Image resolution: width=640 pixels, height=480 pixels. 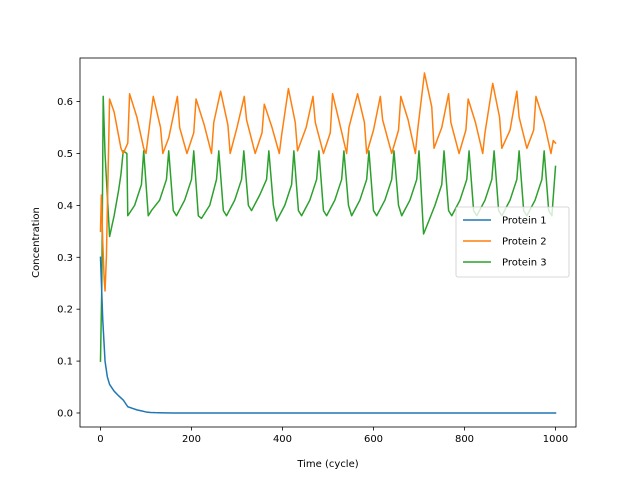 What do you see at coordinates (100, 439) in the screenshot?
I see `x-tick-label: 0` at bounding box center [100, 439].